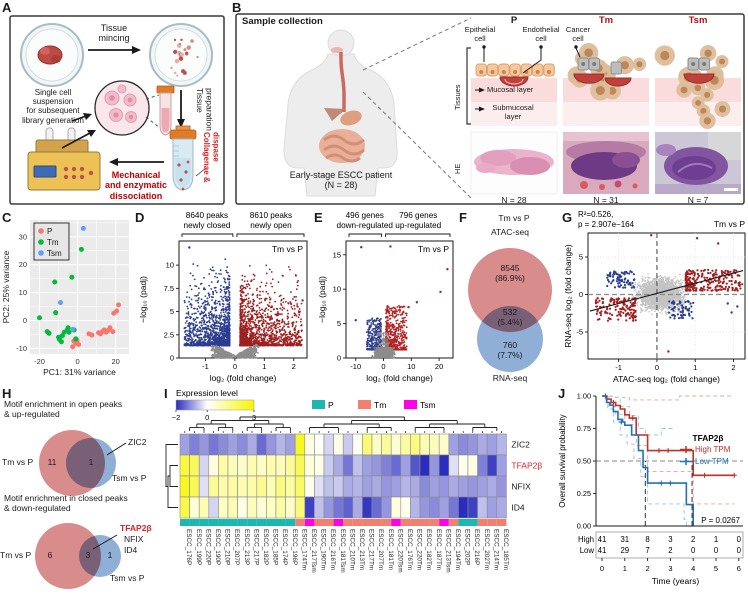  What do you see at coordinates (510, 312) in the screenshot?
I see `venn-inter-value: 532` at bounding box center [510, 312].